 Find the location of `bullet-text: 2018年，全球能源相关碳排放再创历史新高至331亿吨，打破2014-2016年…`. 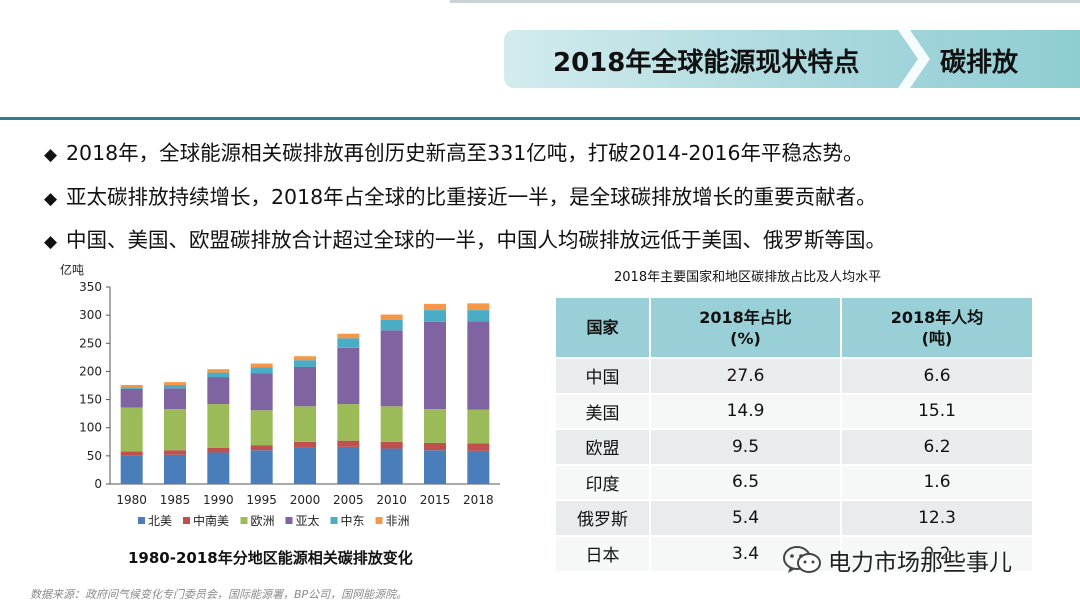

bullet-text: 2018年，全球能源相关碳排放再创历史新高至331亿吨，打破2014-2016年… is located at coordinates (465, 153).